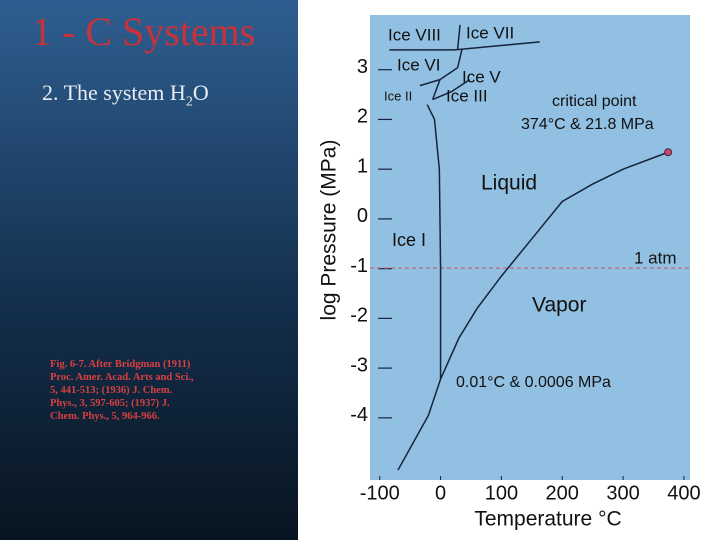  I want to click on subtitle-subscript: 2, so click(189, 102).